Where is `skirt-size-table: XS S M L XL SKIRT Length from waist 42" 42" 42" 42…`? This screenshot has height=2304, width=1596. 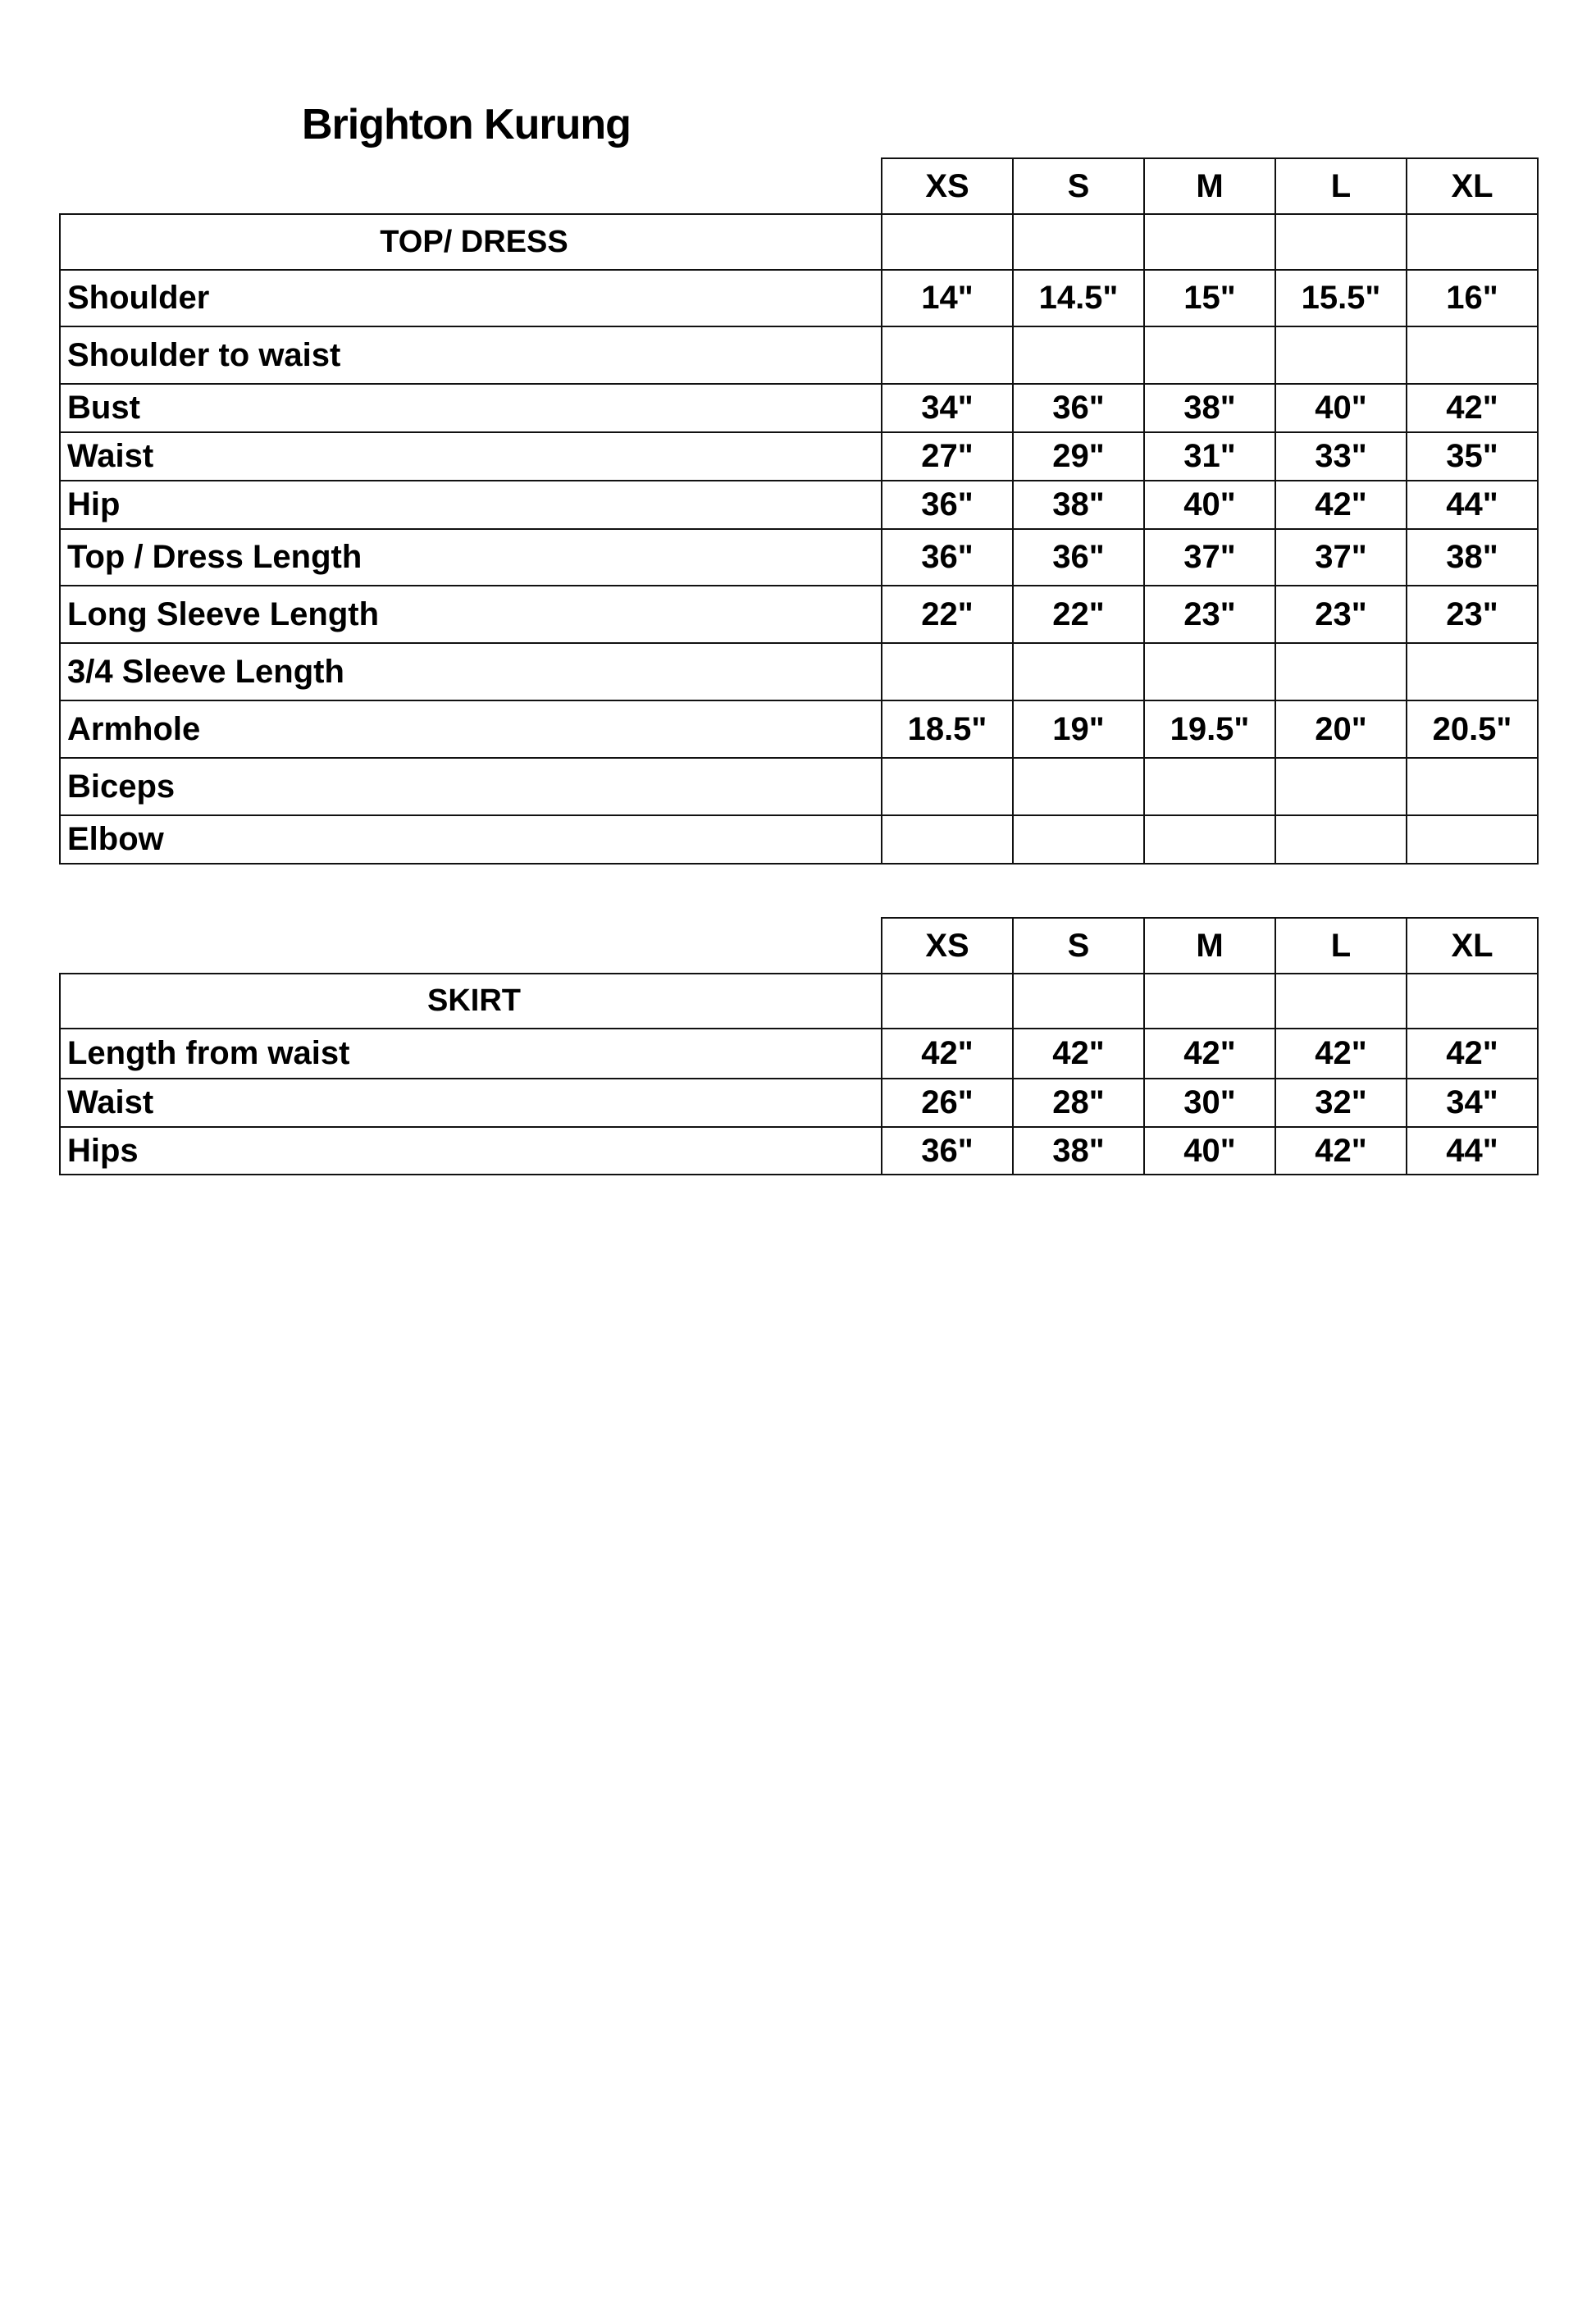
skirt-size-table: XS S M L XL SKIRT Length from waist 42" 42" 42" 42… is located at coordinates (799, 1046).